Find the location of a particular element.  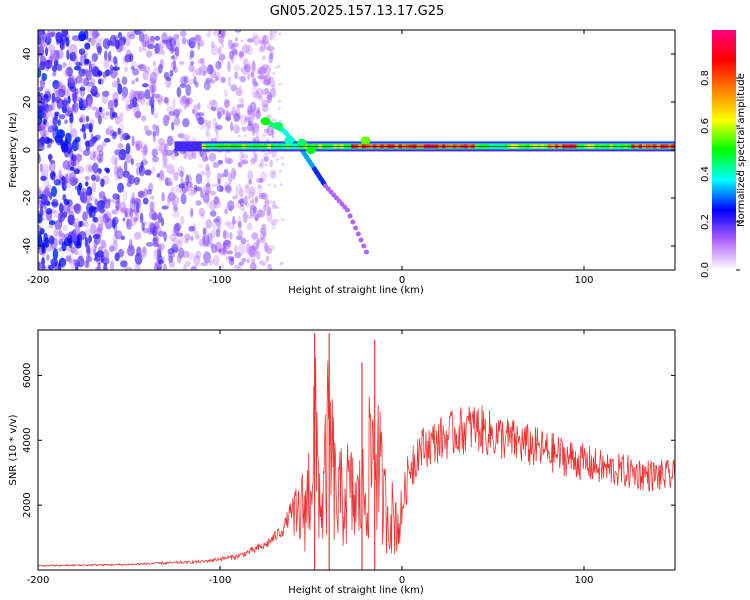

drift-cell is located at coordinates (353, 222).